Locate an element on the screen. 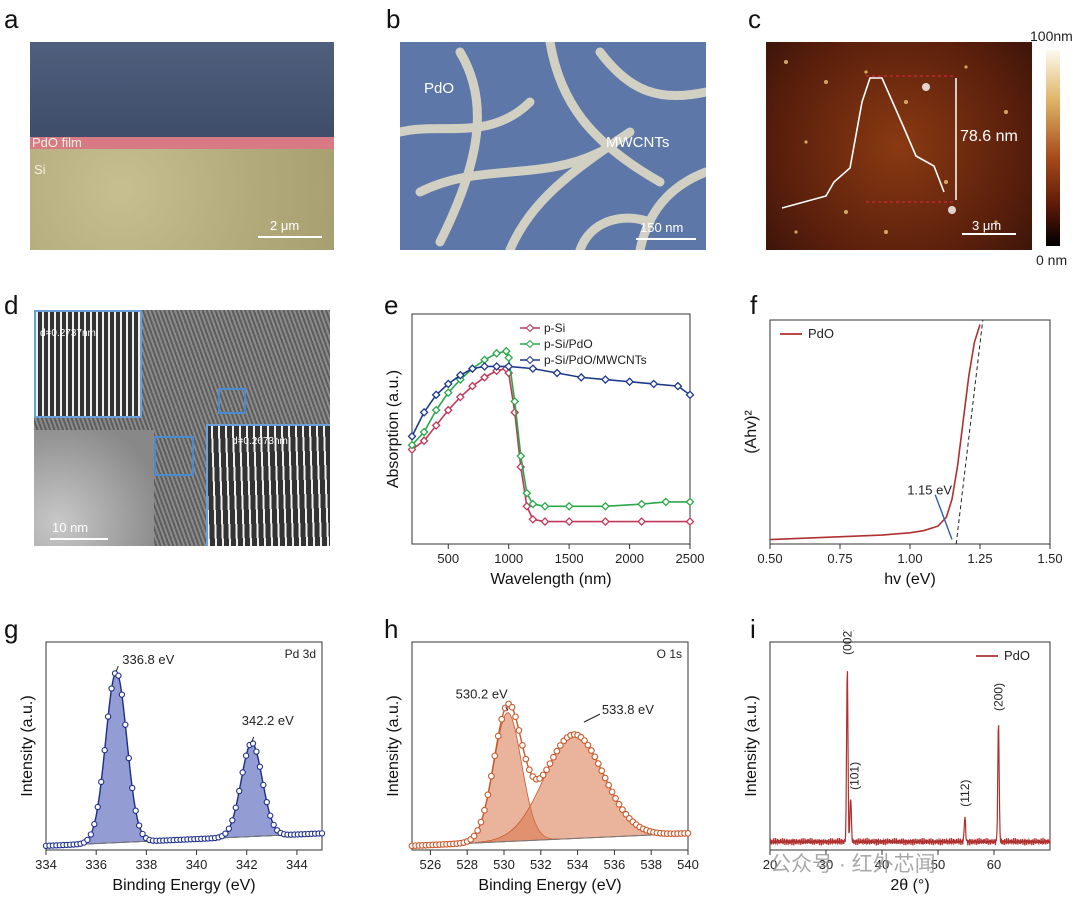 The image size is (1080, 911). legend-label: PdO is located at coordinates (821, 333).